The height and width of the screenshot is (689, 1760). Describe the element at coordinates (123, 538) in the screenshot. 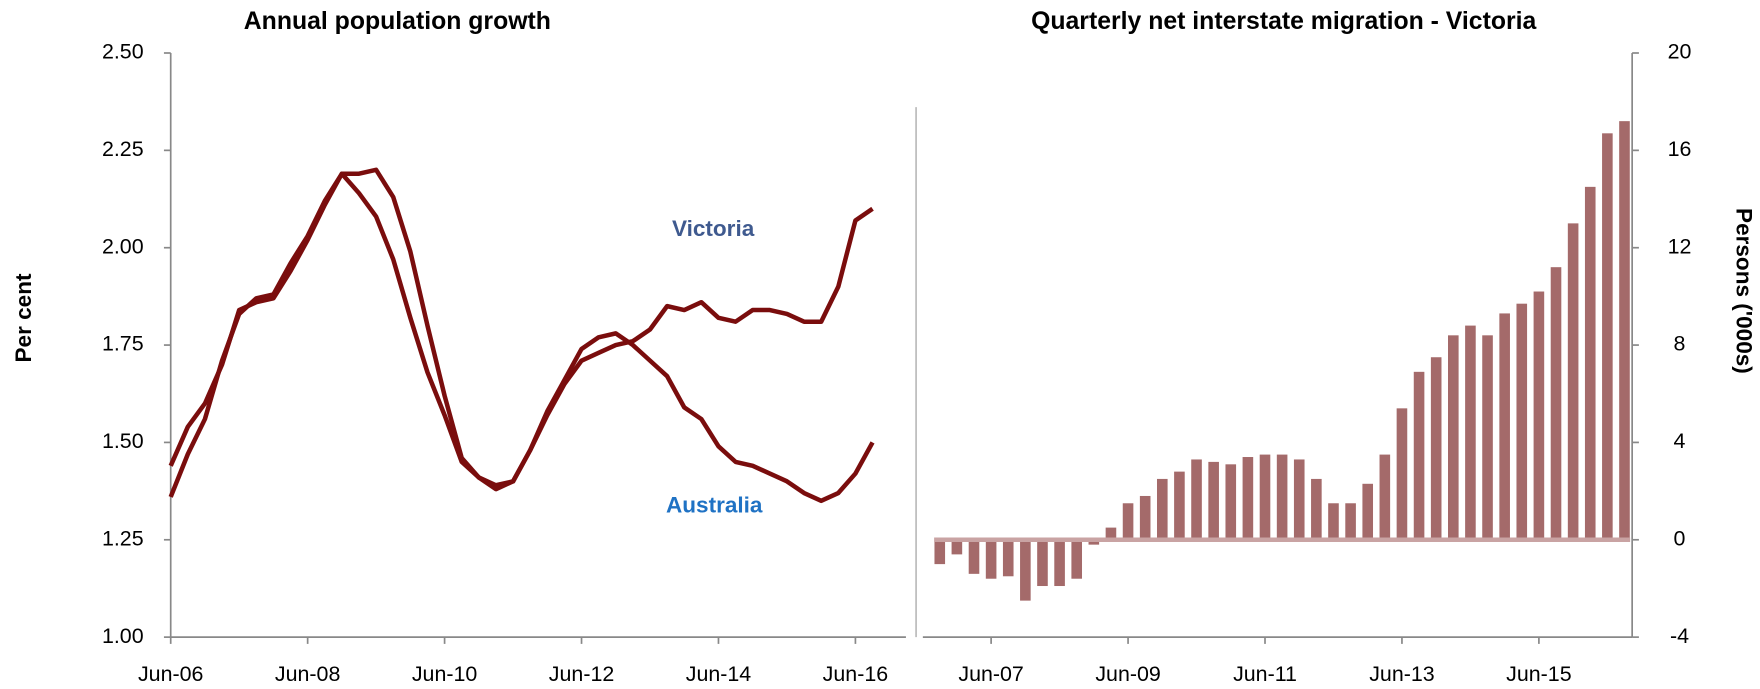

I see `y-tick-label: 1.25` at that location.